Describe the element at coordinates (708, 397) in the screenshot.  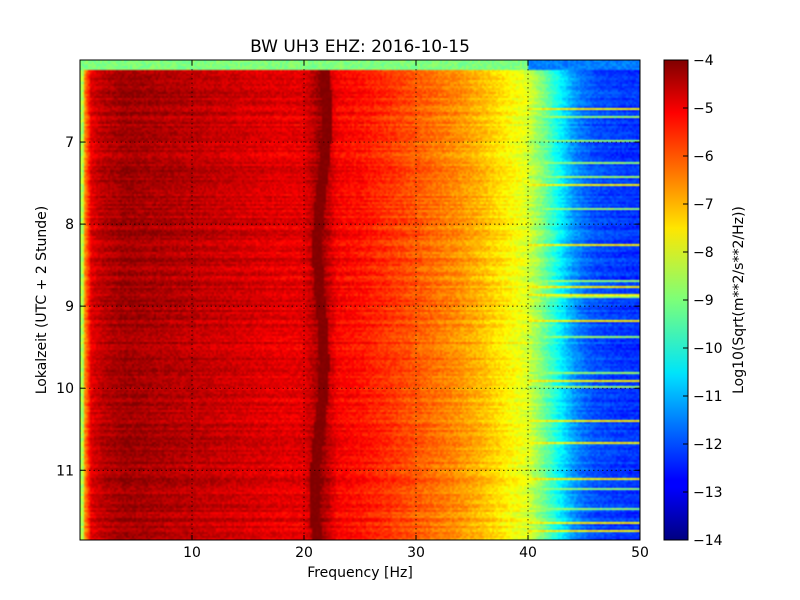
I see `colorbar-tick-label: −11` at that location.